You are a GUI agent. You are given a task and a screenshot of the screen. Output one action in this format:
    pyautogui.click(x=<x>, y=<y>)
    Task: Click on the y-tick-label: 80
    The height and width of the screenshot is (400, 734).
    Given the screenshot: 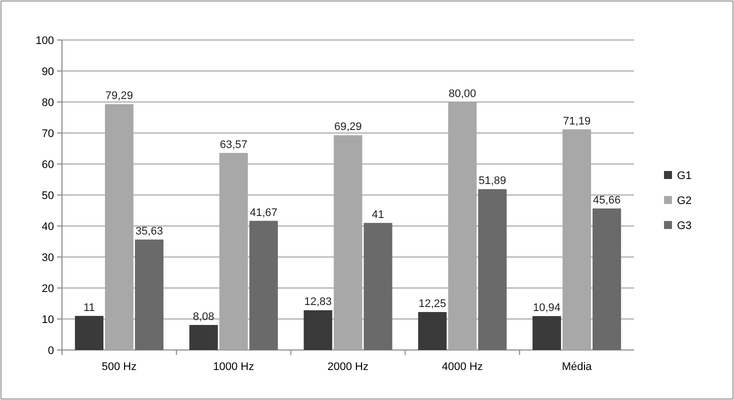 What is the action you would take?
    pyautogui.click(x=48, y=102)
    